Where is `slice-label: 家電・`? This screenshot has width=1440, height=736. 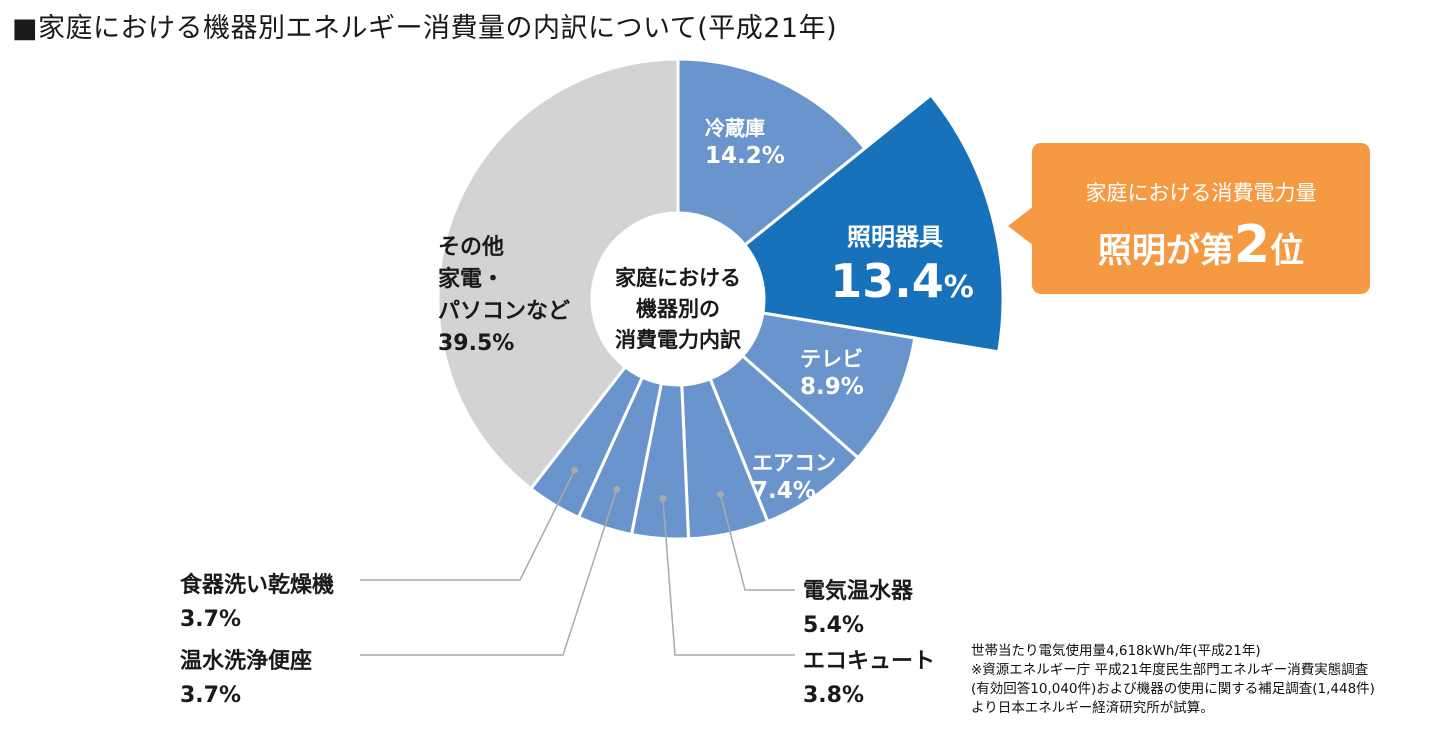
slice-label: 家電・ is located at coordinates (471, 279).